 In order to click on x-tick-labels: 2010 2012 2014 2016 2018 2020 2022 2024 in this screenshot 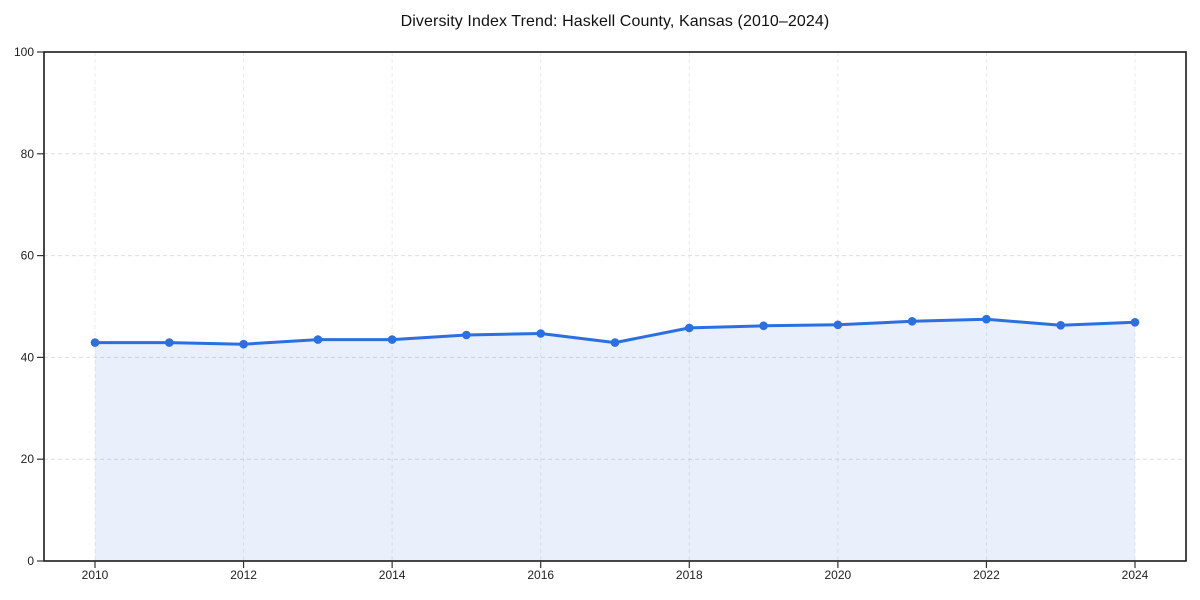, I will do `click(615, 575)`.